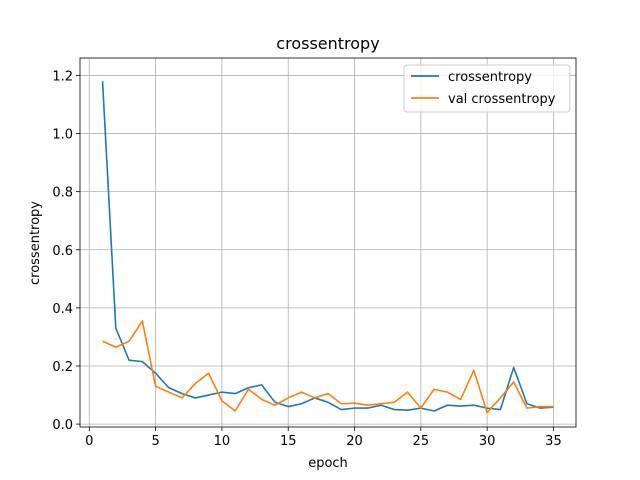 The width and height of the screenshot is (640, 480). Describe the element at coordinates (327, 43) in the screenshot. I see `chart-title: crossentropy` at that location.